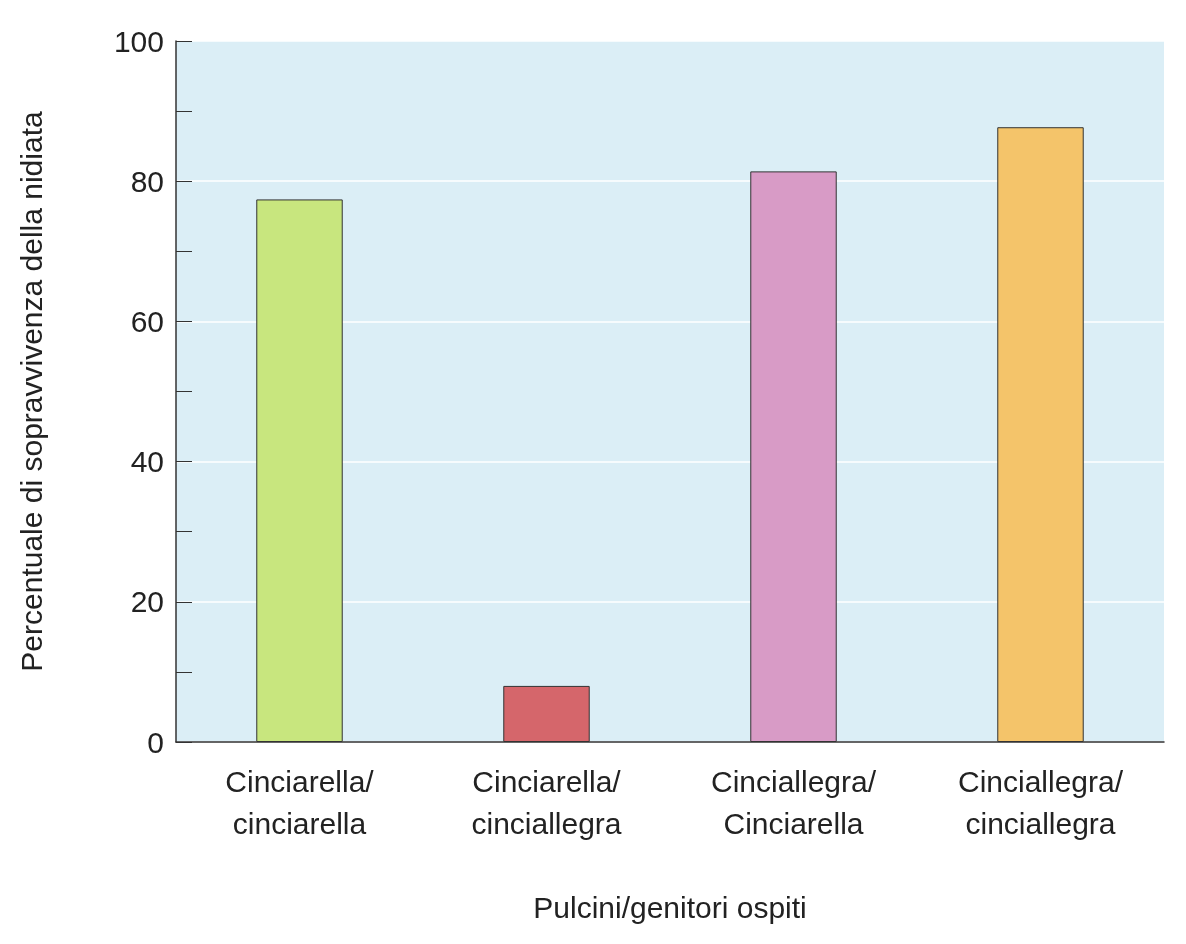 Image resolution: width=1186 pixels, height=944 pixels. What do you see at coordinates (155, 742) in the screenshot?
I see `y-tick-label: 0` at bounding box center [155, 742].